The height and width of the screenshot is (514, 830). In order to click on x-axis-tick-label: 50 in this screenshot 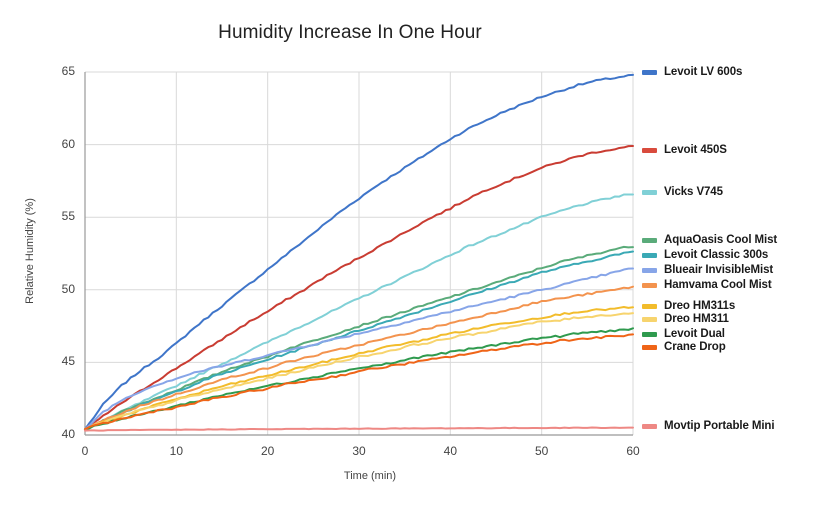, I will do `click(541, 451)`.